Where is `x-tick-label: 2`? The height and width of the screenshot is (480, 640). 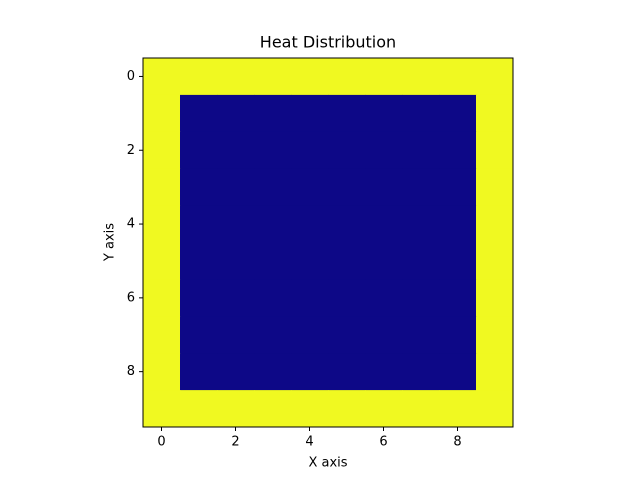 x-tick-label: 2 is located at coordinates (235, 442).